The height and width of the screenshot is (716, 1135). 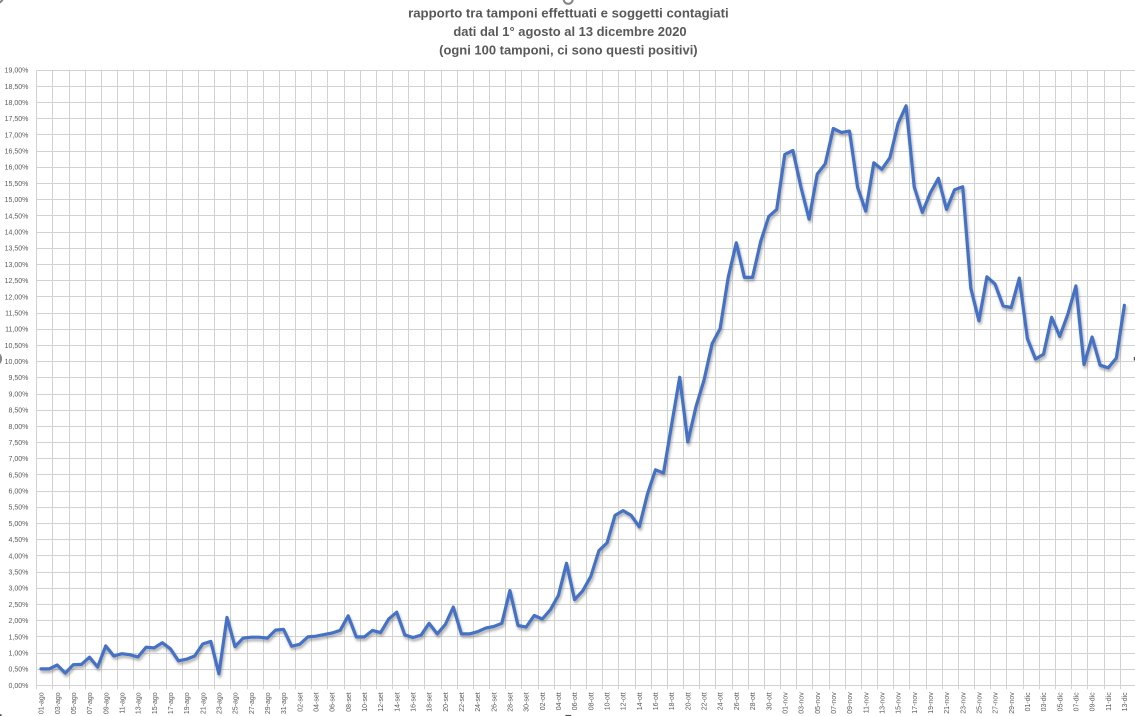 What do you see at coordinates (543, 701) in the screenshot?
I see `svg-text: 02-ott` at bounding box center [543, 701].